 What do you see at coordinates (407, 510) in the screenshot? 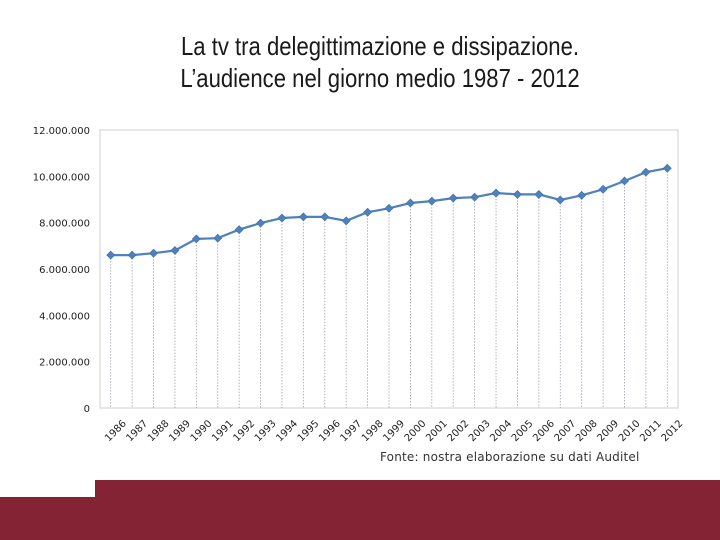
I see `footer-band` at bounding box center [407, 510].